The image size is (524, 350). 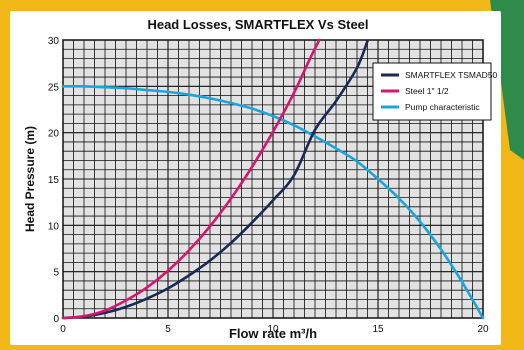 I want to click on x-tick-label: 15, so click(x=378, y=329).